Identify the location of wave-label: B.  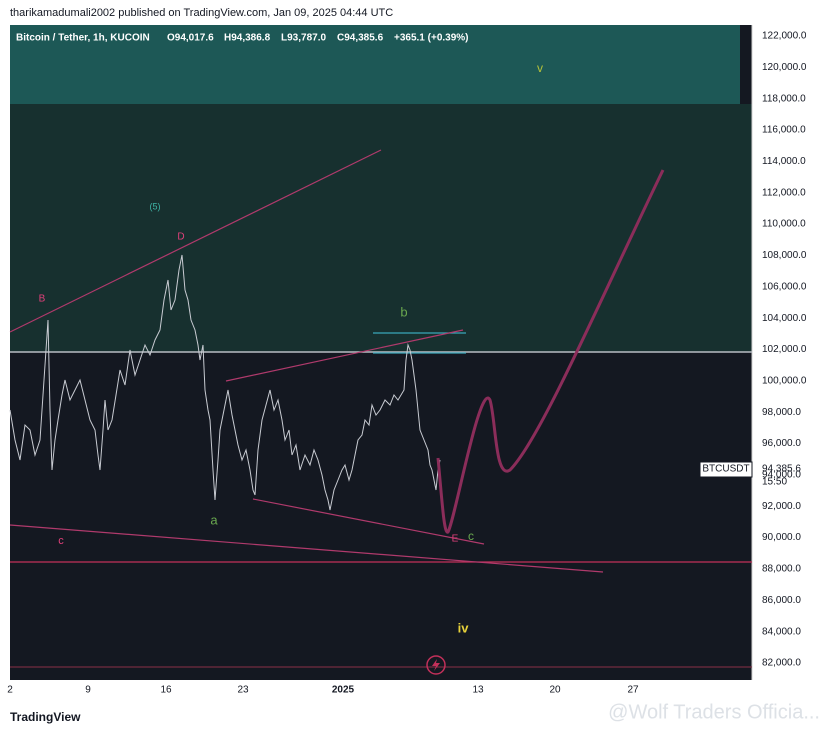
(42, 299).